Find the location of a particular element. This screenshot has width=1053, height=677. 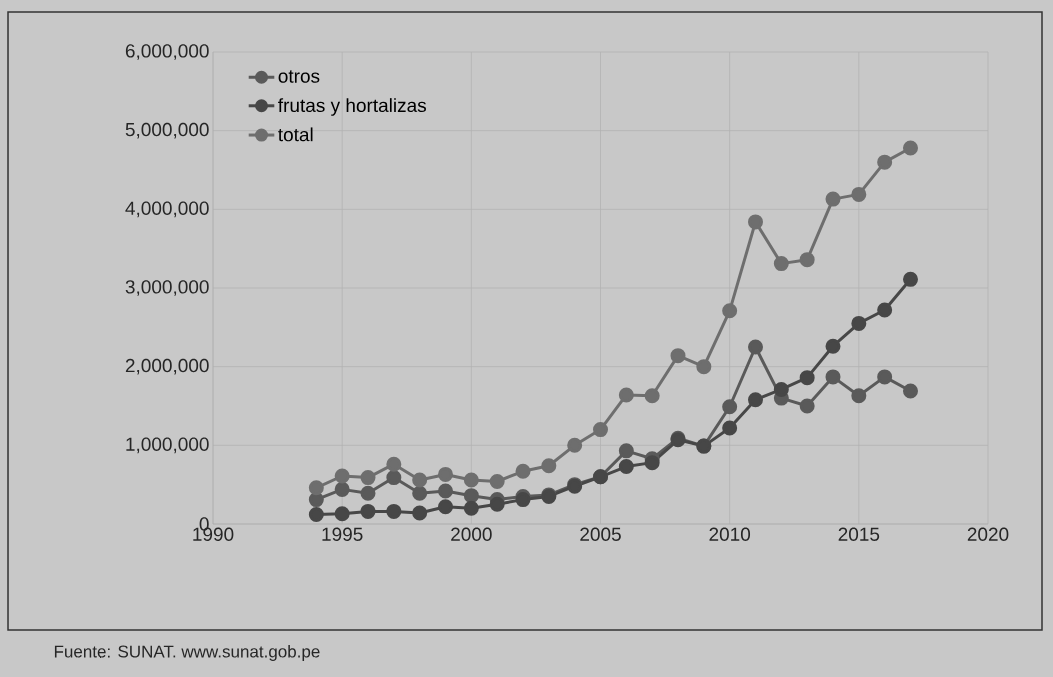

y-tick-label: 1,000,000 is located at coordinates (167, 445).